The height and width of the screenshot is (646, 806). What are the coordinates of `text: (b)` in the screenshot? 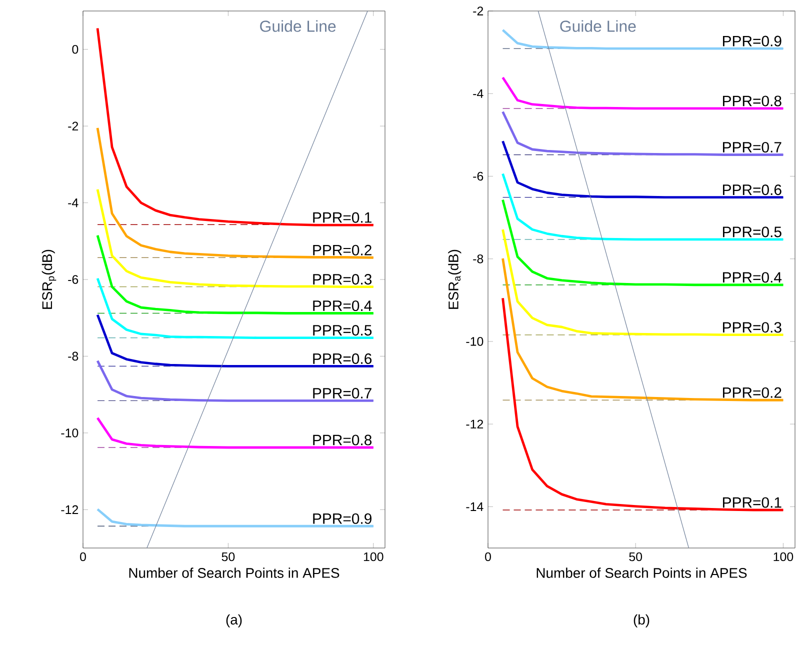 It's located at (642, 621).